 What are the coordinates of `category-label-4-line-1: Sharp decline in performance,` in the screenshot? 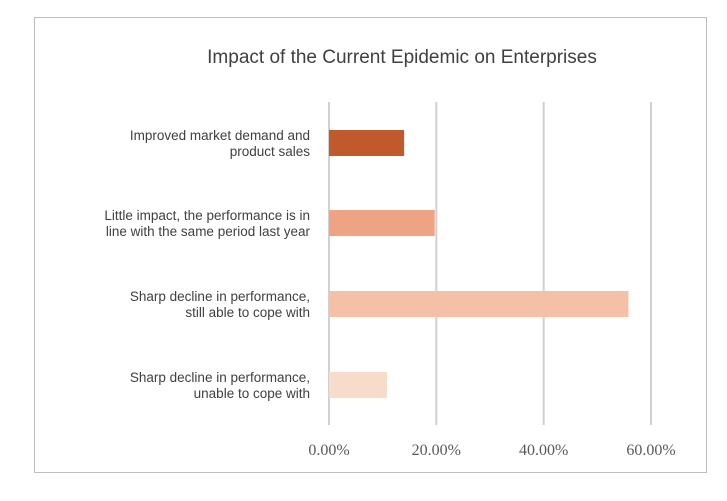 It's located at (220, 377).